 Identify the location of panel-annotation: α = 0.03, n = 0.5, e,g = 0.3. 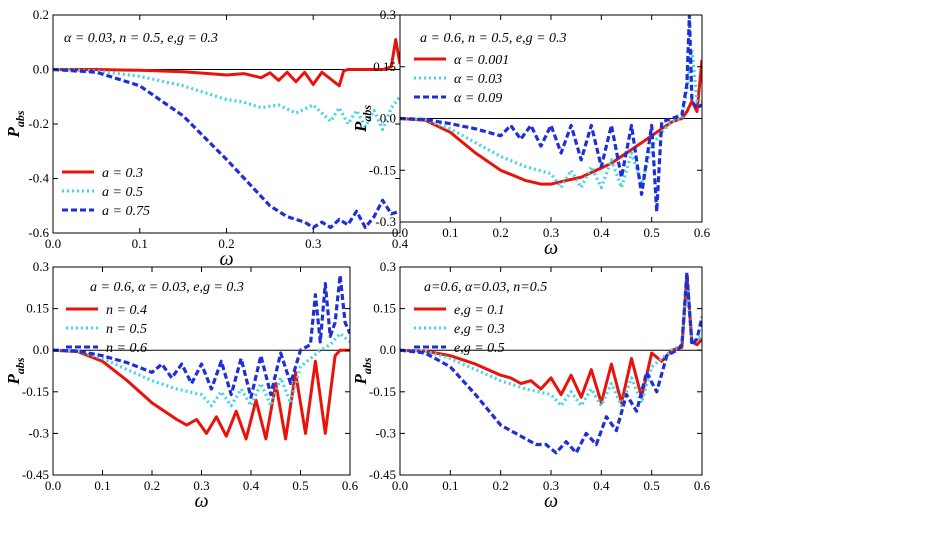
(141, 38).